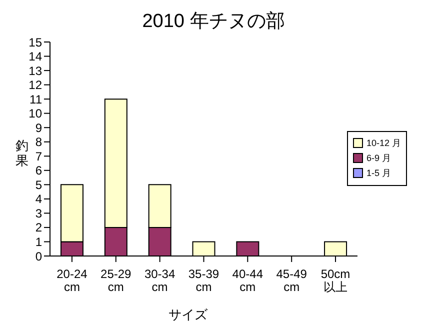 The height and width of the screenshot is (331, 427). What do you see at coordinates (188, 315) in the screenshot?
I see `x-axis-title: サイズ` at bounding box center [188, 315].